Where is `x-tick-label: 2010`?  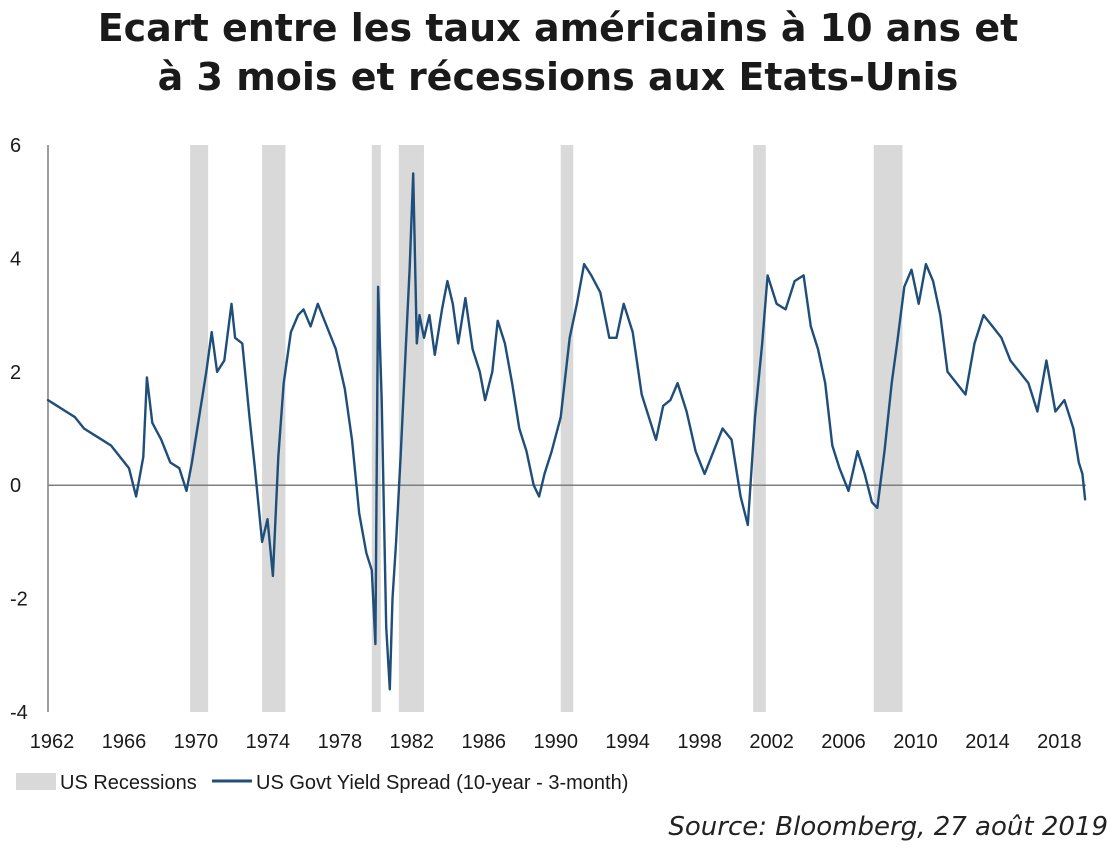
x-tick-label: 2010 is located at coordinates (915, 742).